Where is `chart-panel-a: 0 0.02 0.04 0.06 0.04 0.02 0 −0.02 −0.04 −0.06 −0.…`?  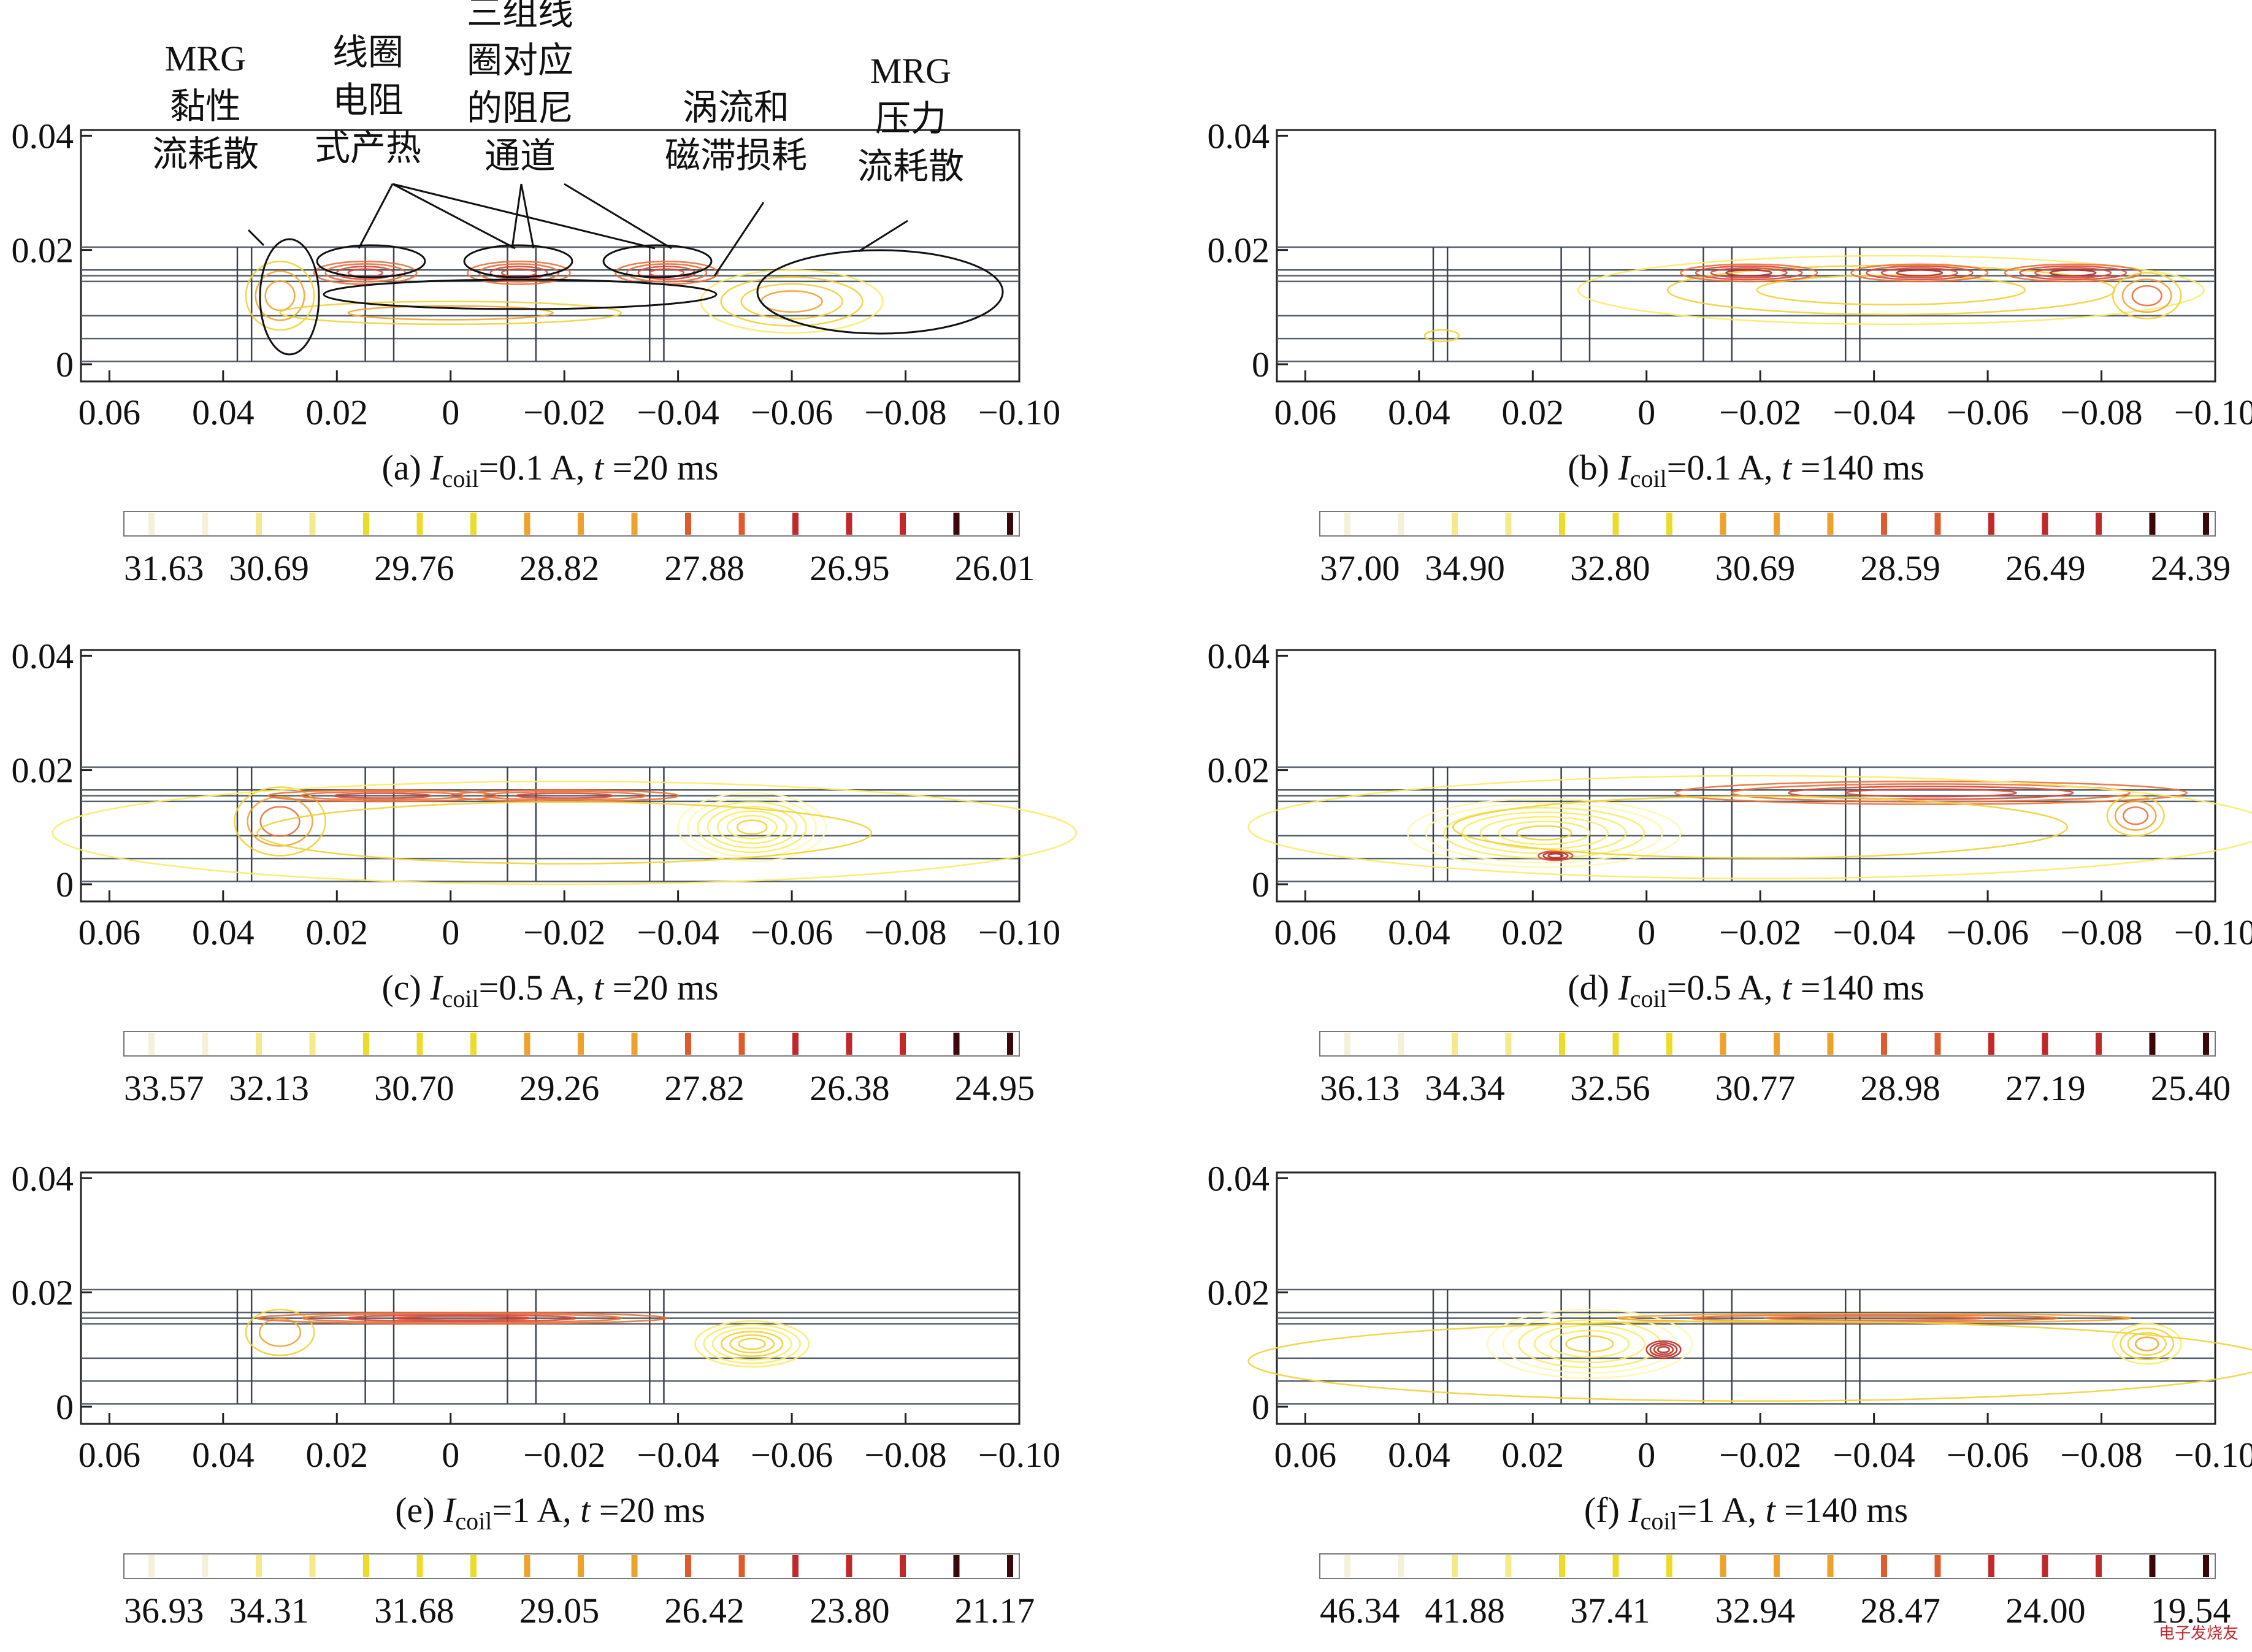
chart-panel-a: 0 0.02 0.04 0.06 0.04 0.02 0 −0.02 −0.04 −0.06 −0.… is located at coordinates (536, 352).